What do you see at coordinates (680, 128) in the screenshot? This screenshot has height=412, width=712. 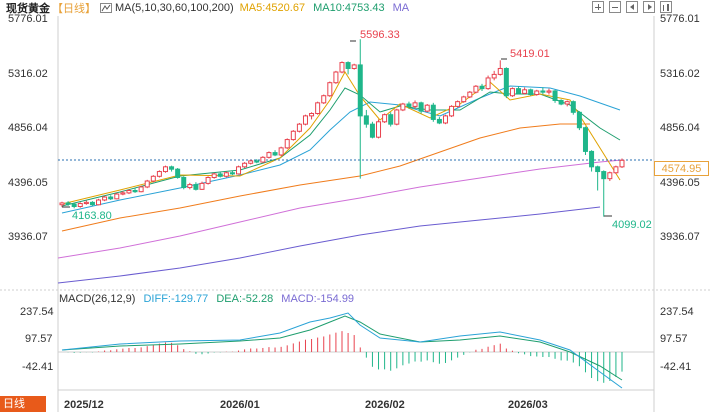 I see `price-label-right: 4856.04` at bounding box center [680, 128].